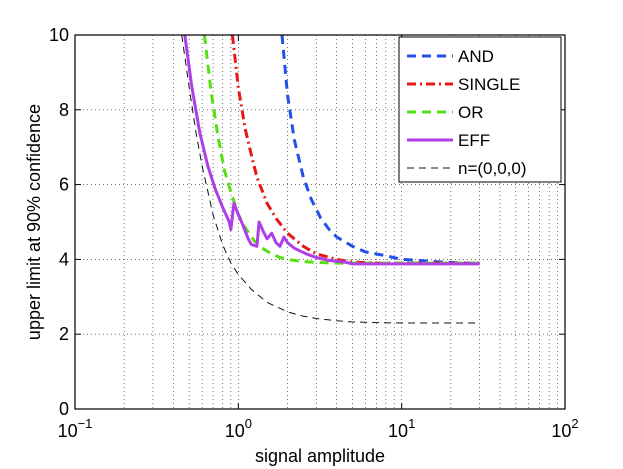  Describe the element at coordinates (59, 35) in the screenshot. I see `y-tick-label: 10` at that location.